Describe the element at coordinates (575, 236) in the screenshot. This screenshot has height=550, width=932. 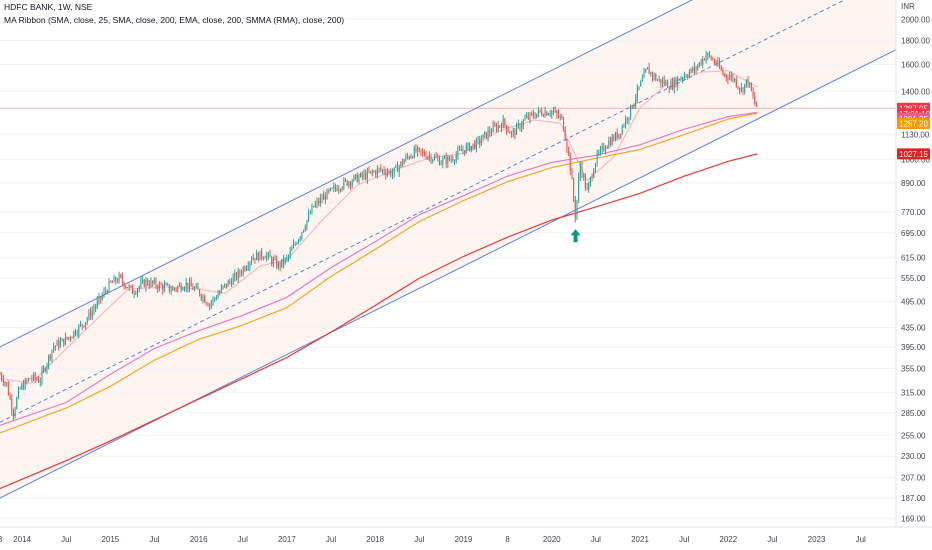
I see `up-arrow-icon` at that location.